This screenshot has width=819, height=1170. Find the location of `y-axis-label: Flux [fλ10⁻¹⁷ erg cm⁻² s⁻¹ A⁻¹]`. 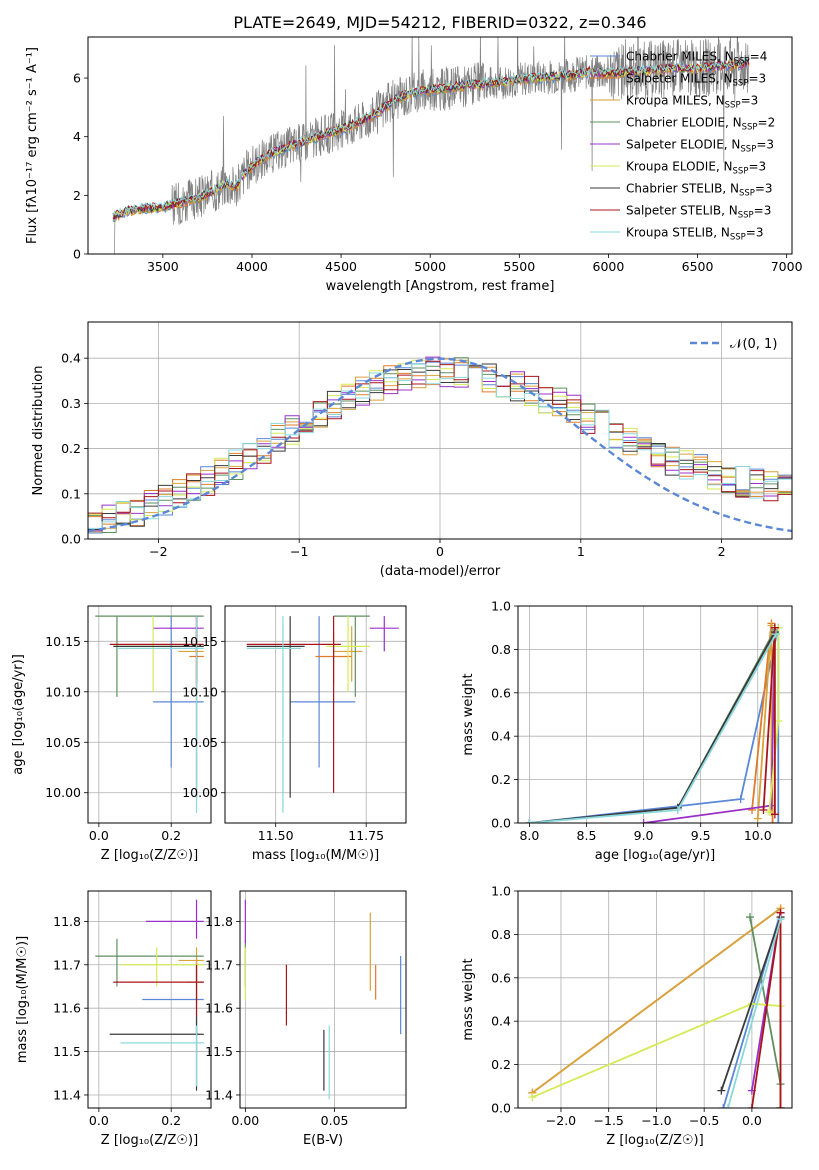

y-axis-label: Flux [fλ10⁻¹⁷ erg cm⁻² s⁻¹ A⁻¹] is located at coordinates (32, 145).